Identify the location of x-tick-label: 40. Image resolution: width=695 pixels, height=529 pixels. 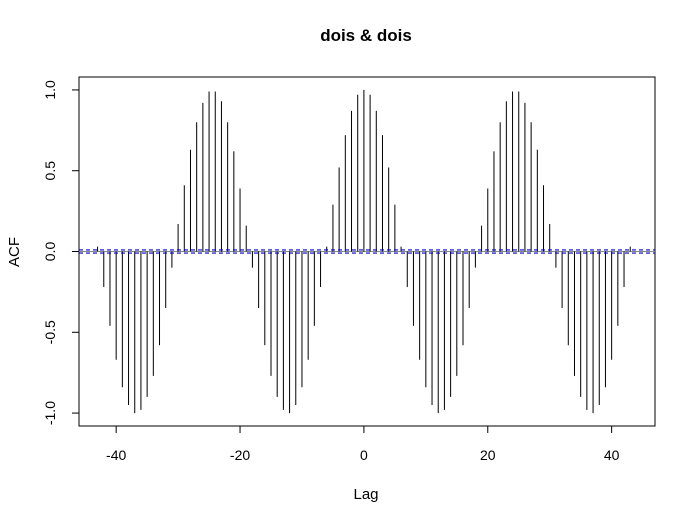
(612, 455).